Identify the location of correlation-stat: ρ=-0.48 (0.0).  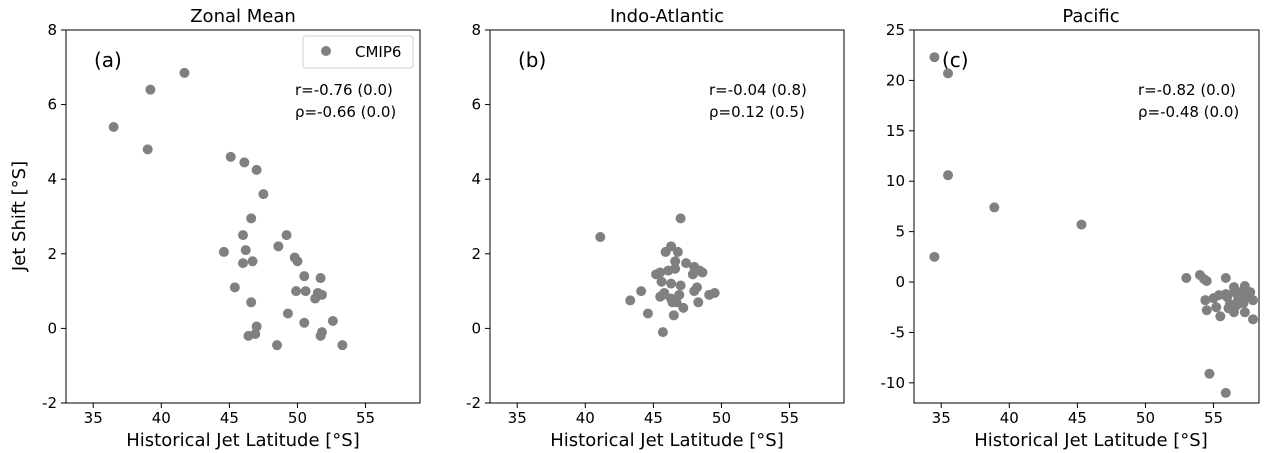
(1188, 112).